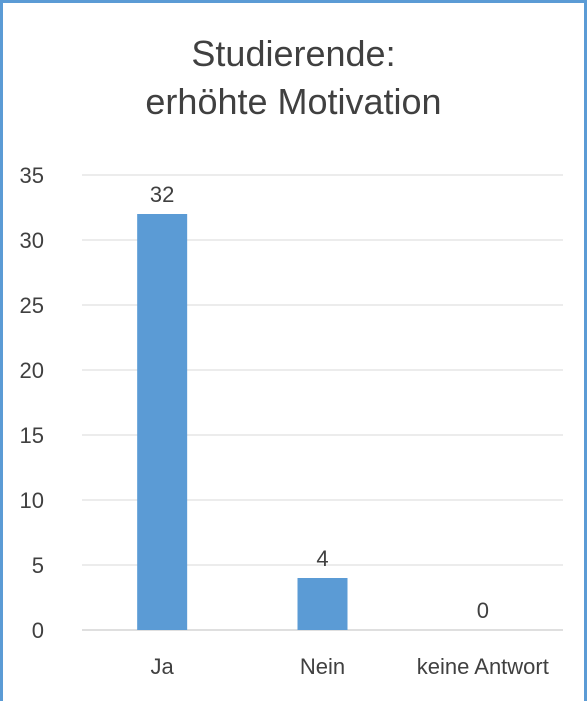  I want to click on y-tick-label: 15, so click(32, 435).